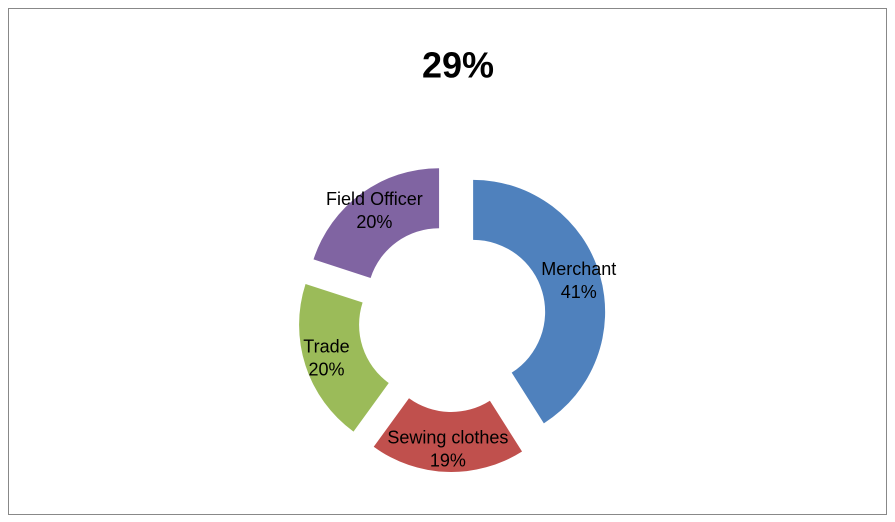 The height and width of the screenshot is (522, 895). What do you see at coordinates (579, 292) in the screenshot?
I see `slice-value-label: 41%` at bounding box center [579, 292].